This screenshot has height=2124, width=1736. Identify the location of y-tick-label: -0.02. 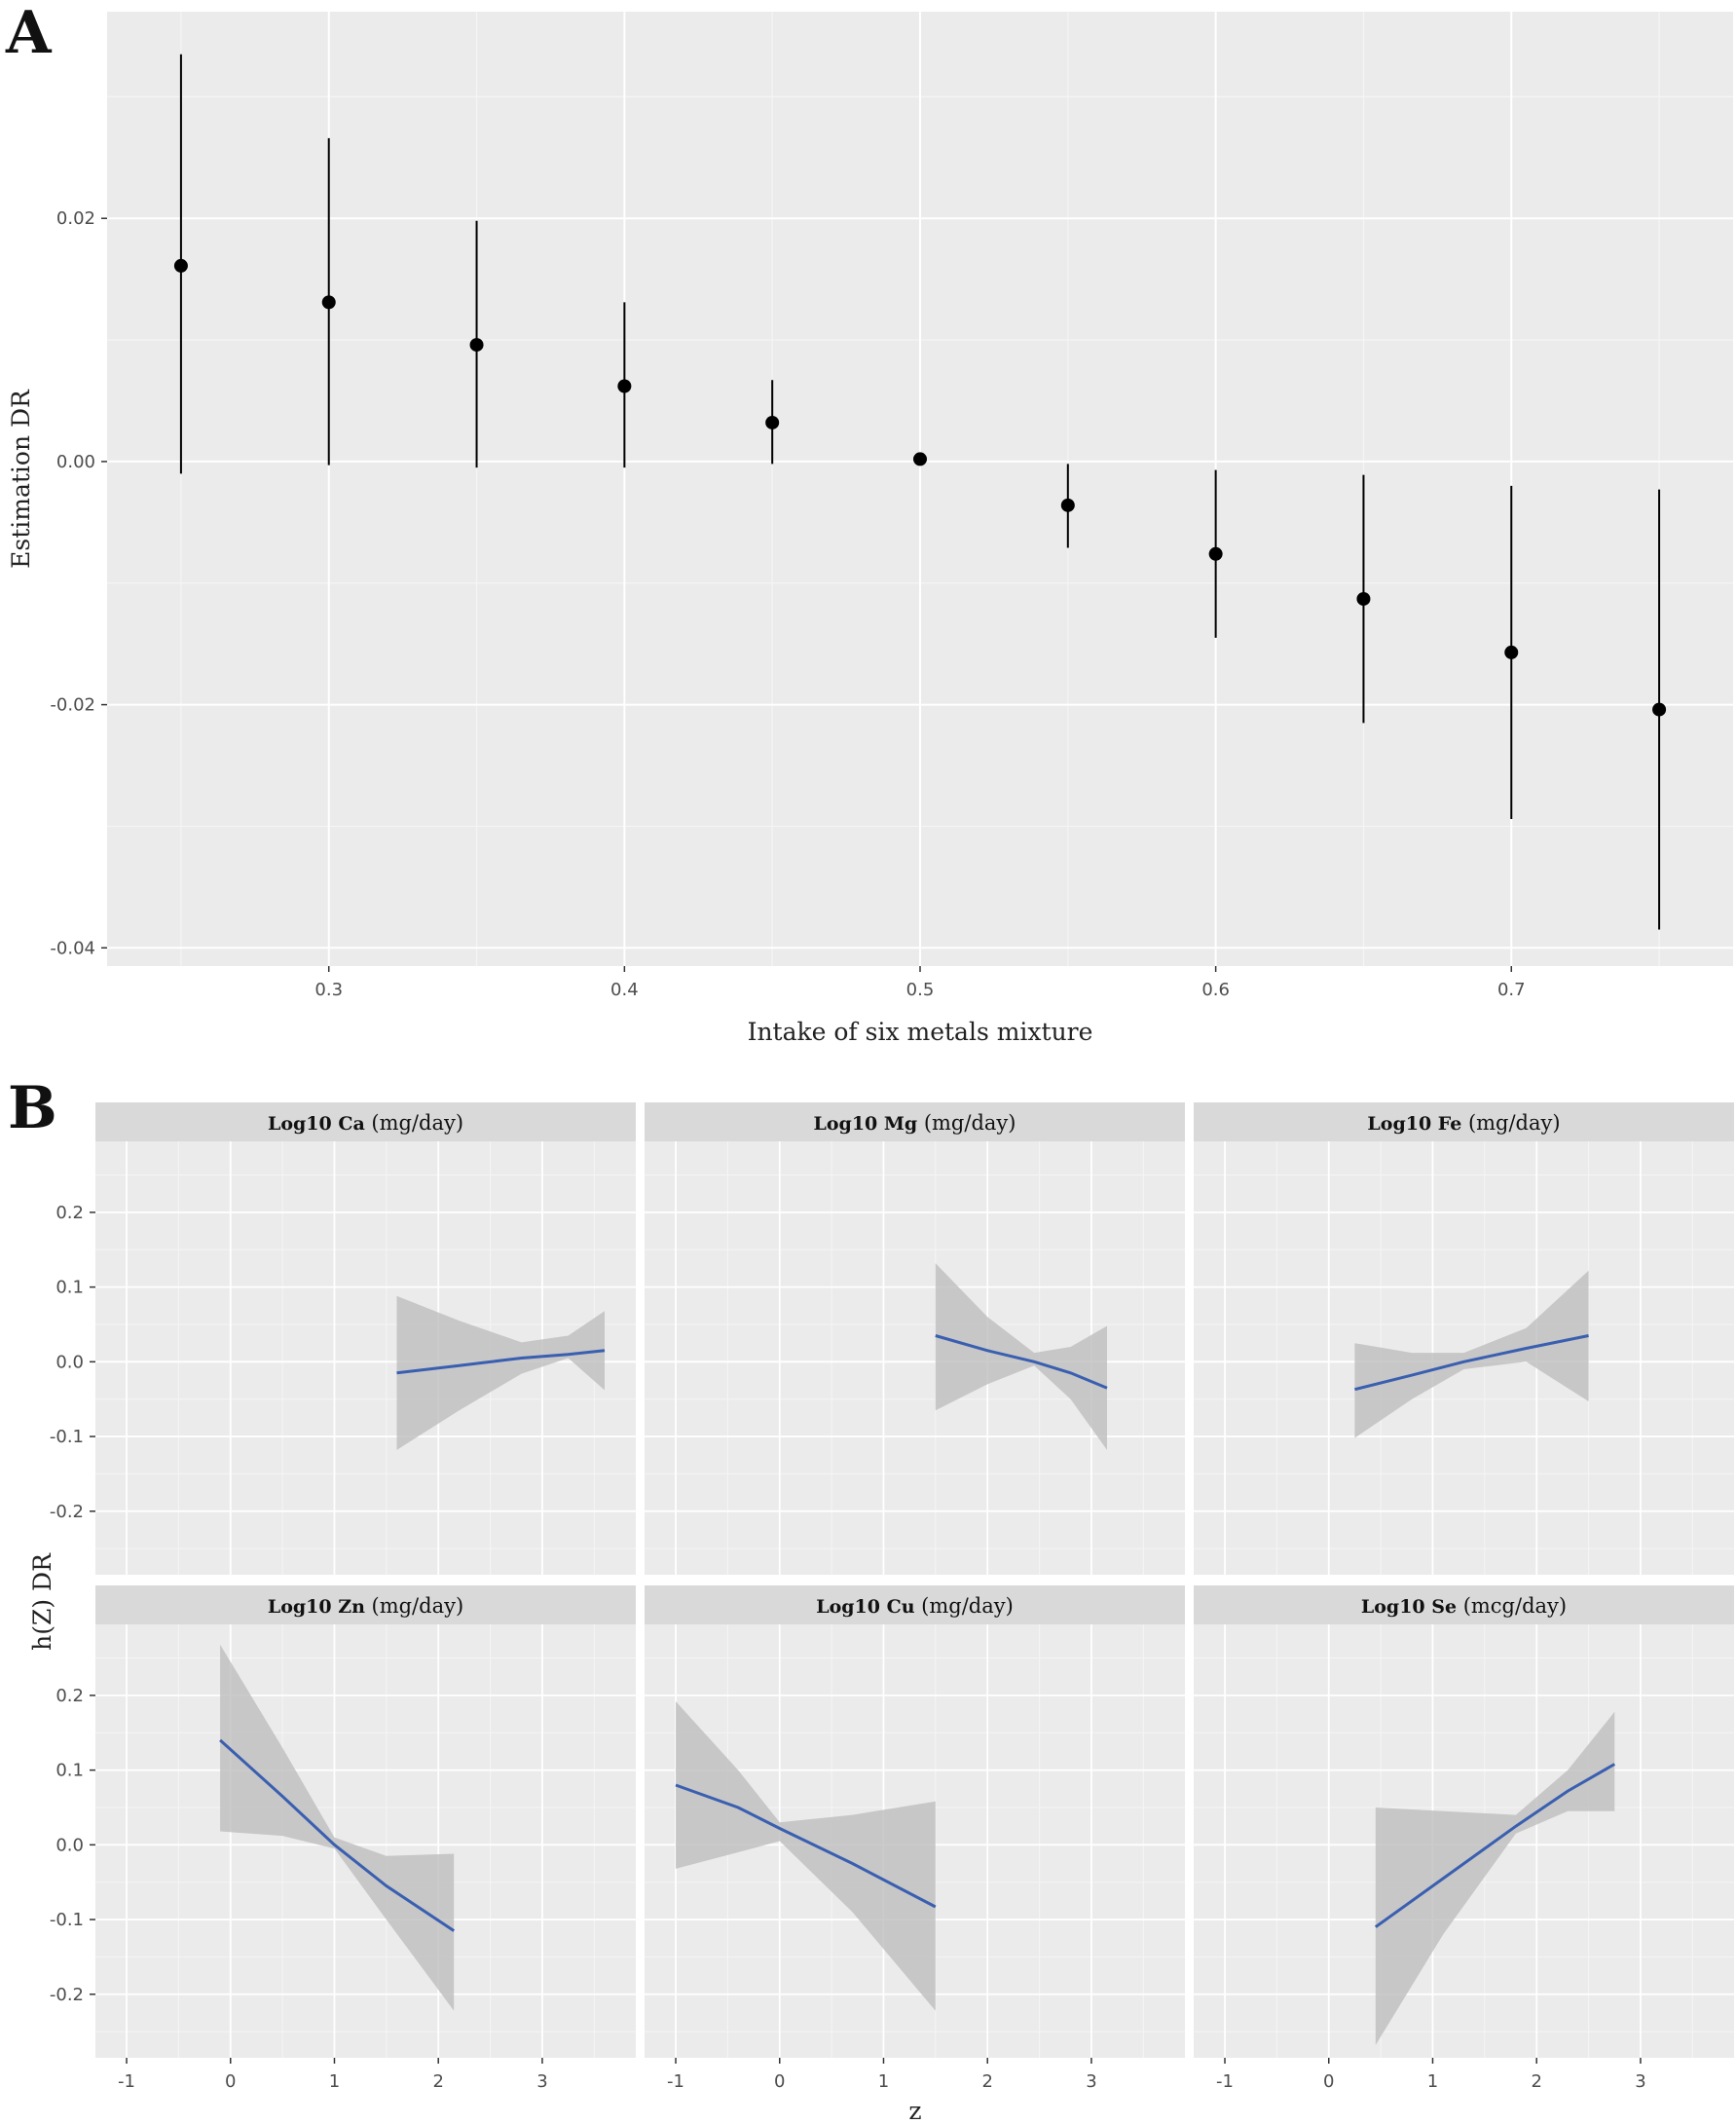
(72, 705).